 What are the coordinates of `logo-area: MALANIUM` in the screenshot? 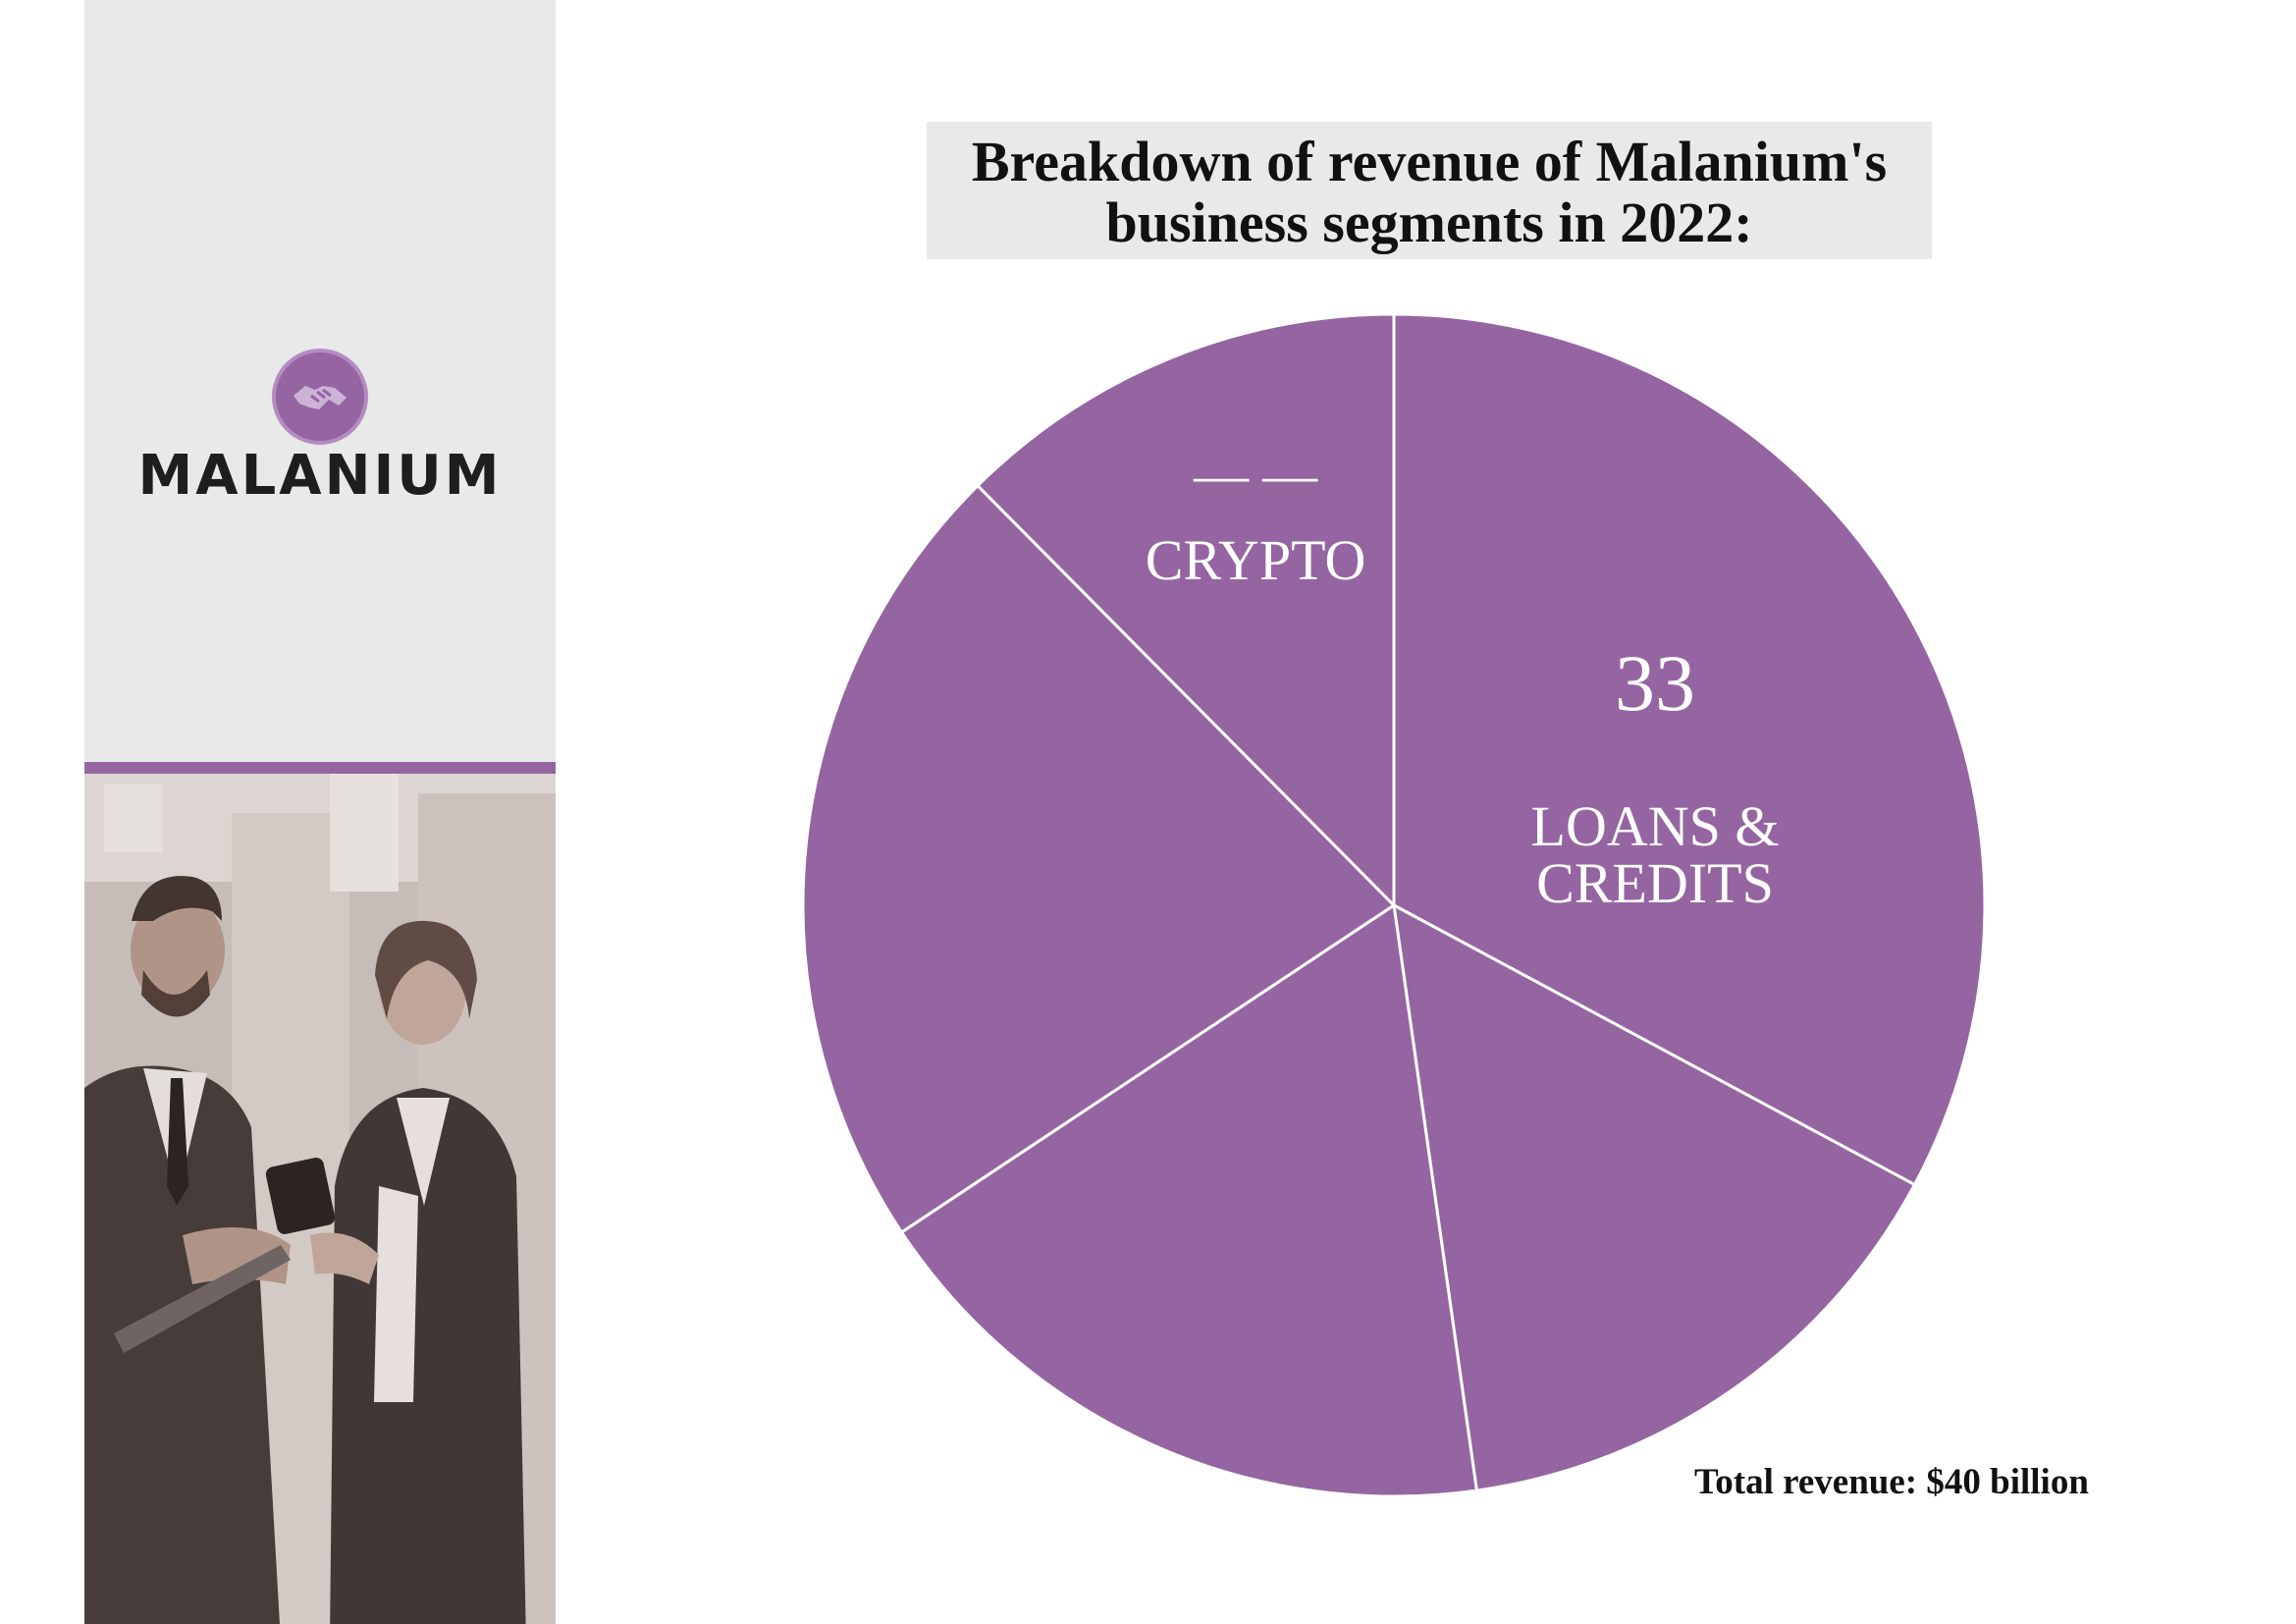 It's located at (320, 381).